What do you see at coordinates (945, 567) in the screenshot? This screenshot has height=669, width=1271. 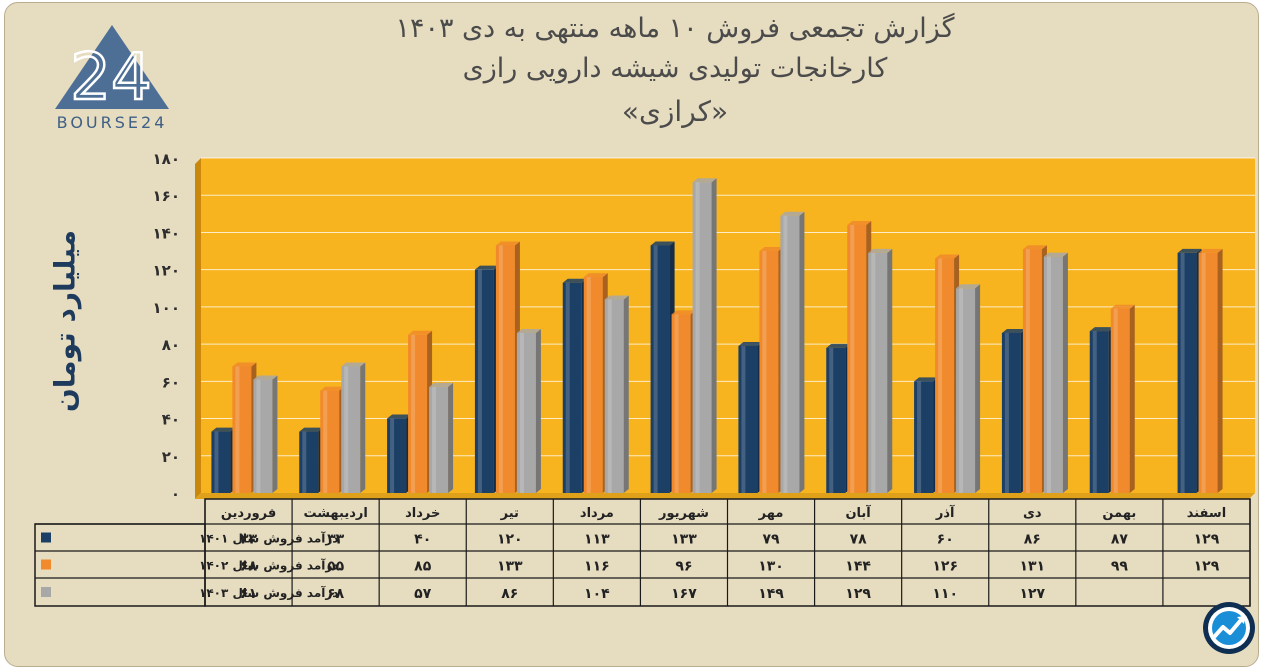 I see `data-label: ۱۲۶` at bounding box center [945, 567].